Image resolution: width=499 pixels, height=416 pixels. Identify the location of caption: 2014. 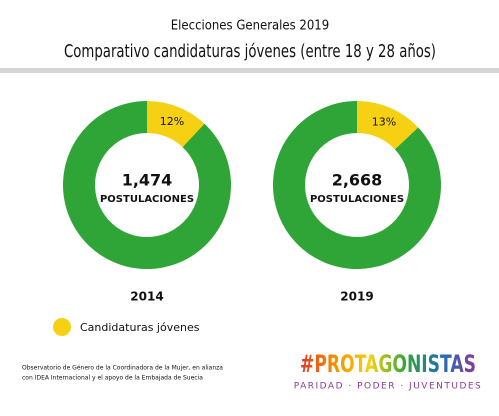
(146, 297).